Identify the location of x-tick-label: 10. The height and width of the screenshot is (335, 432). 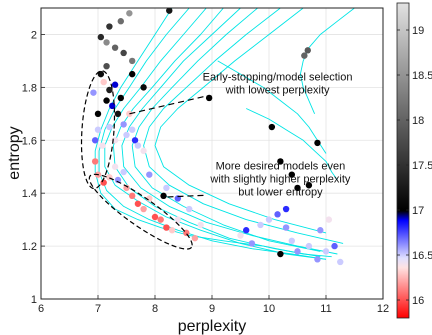
(269, 309).